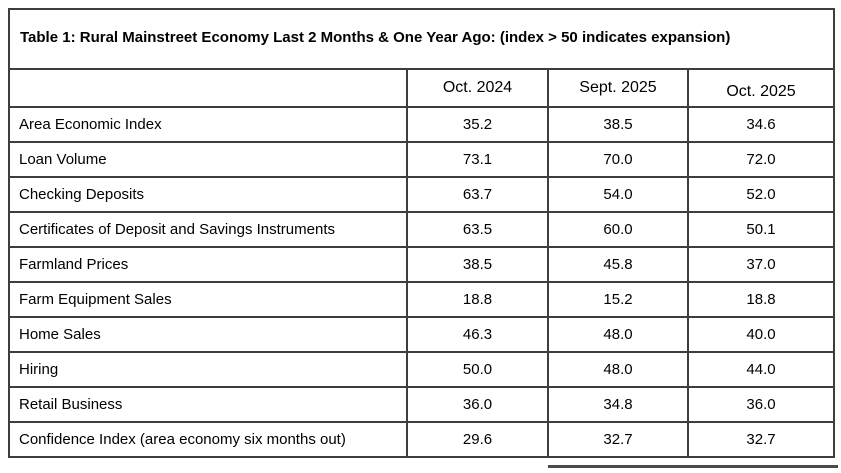 The image size is (841, 473). Describe the element at coordinates (618, 88) in the screenshot. I see `column-header-sept-2025: Sept. 2025` at that location.